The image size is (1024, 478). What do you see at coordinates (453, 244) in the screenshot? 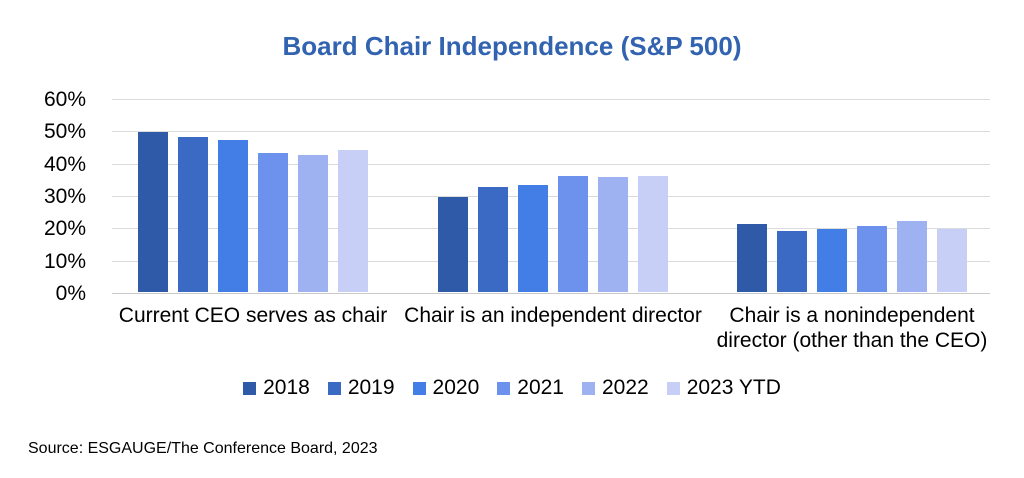
I see `bar-2018-group2` at bounding box center [453, 244].